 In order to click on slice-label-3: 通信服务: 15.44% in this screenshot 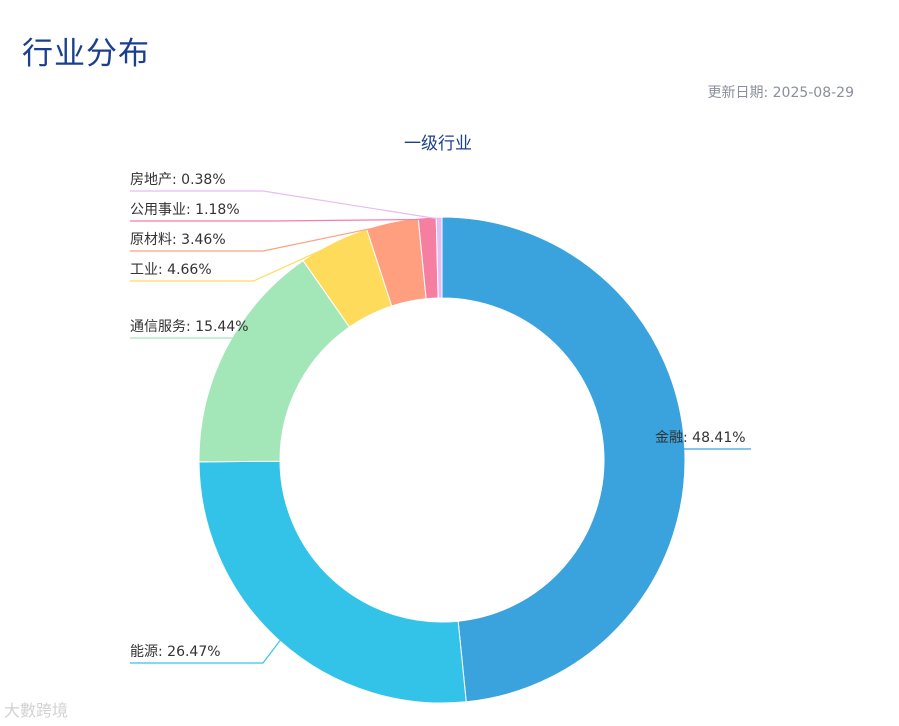, I will do `click(189, 327)`.